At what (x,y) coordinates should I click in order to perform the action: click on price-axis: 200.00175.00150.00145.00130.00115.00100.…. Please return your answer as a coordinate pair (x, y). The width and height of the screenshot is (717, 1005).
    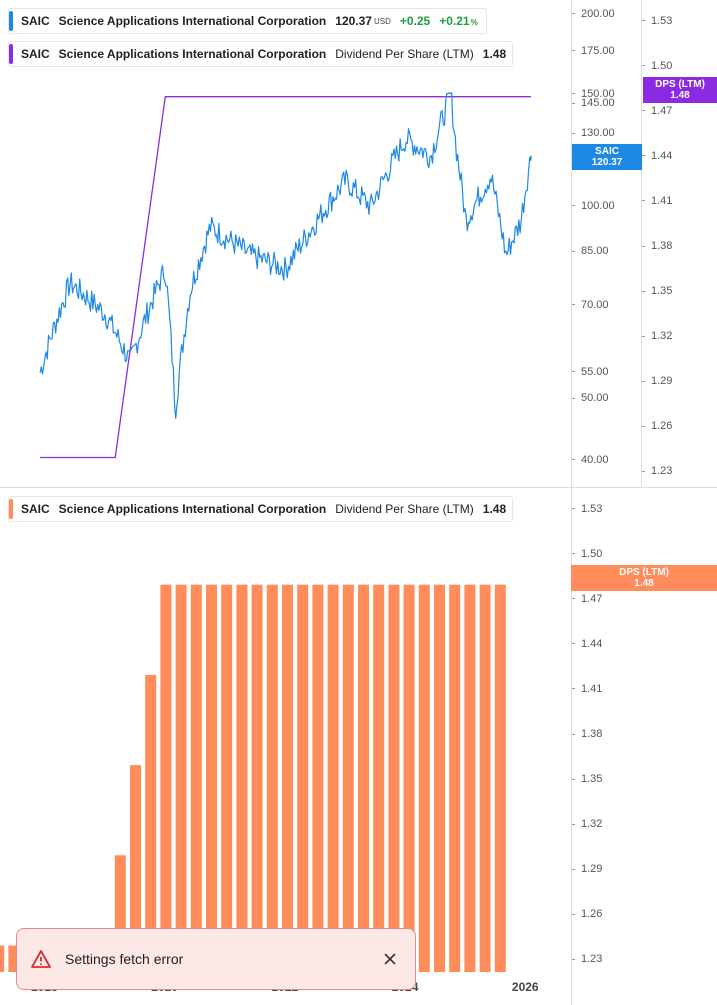
    Looking at the image, I should click on (606, 243).